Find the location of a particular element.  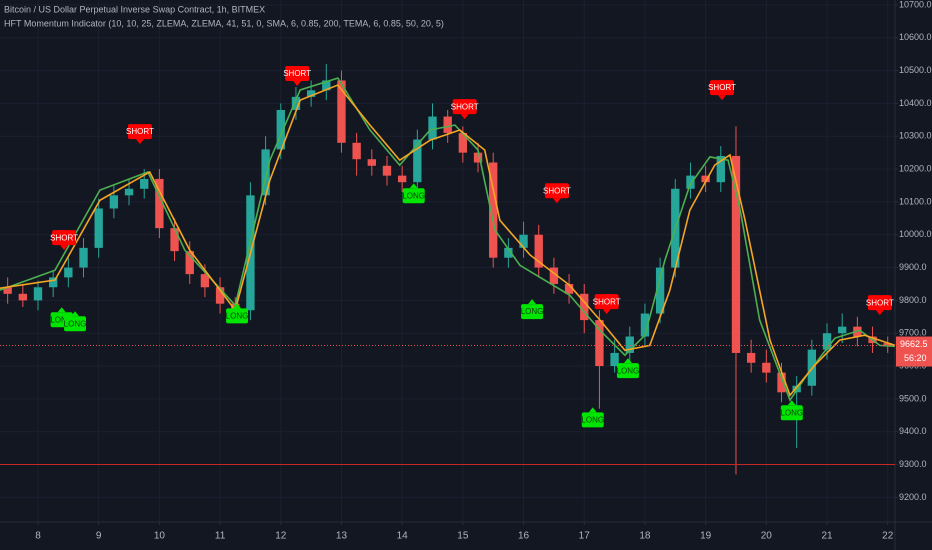

x-tick-label: 13 is located at coordinates (342, 536).